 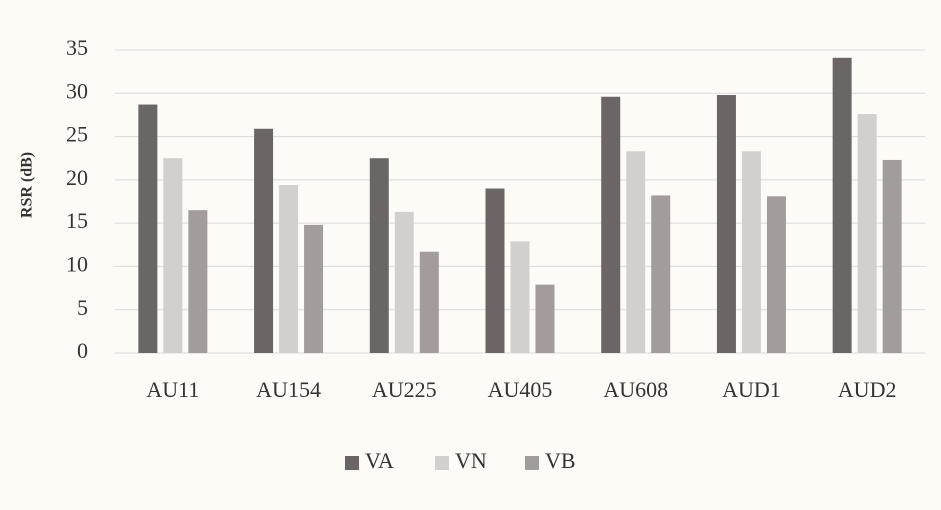 What do you see at coordinates (77, 263) in the screenshot?
I see `y-tick-label: 10` at bounding box center [77, 263].